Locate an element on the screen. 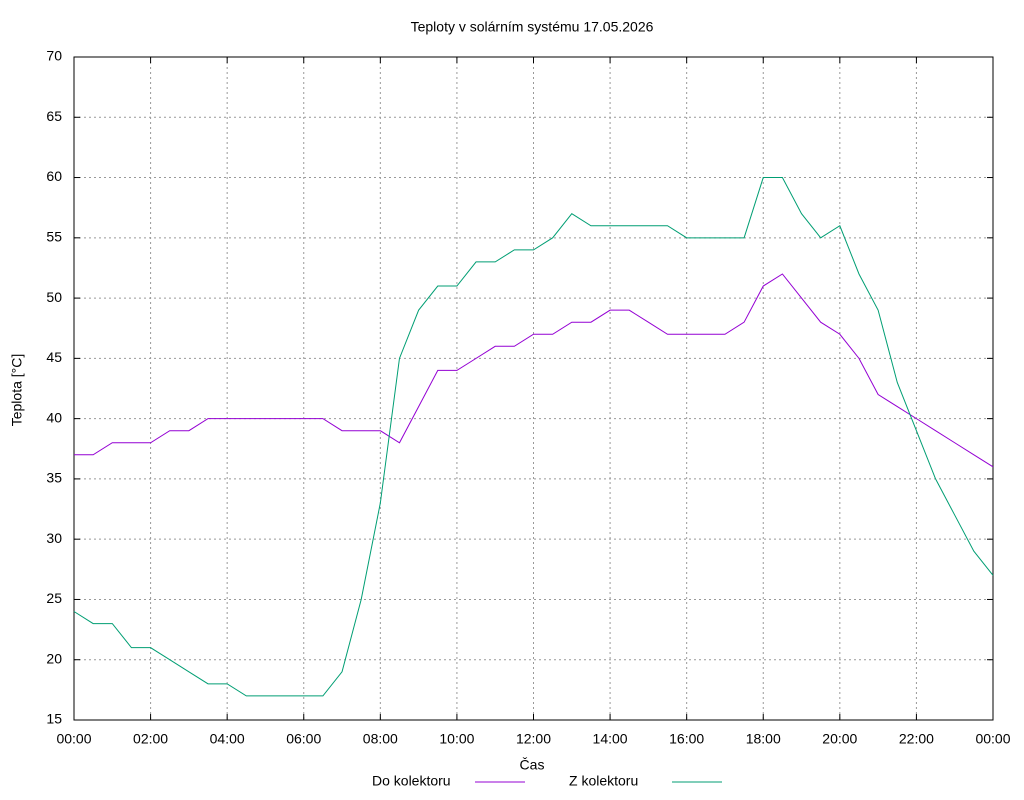 This screenshot has width=1024, height=800. legend-label: Z kolektoru is located at coordinates (603, 781).